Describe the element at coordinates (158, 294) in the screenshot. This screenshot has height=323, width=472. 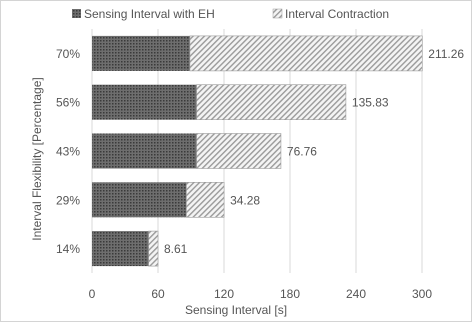
I see `x-tick-label: 60` at that location.